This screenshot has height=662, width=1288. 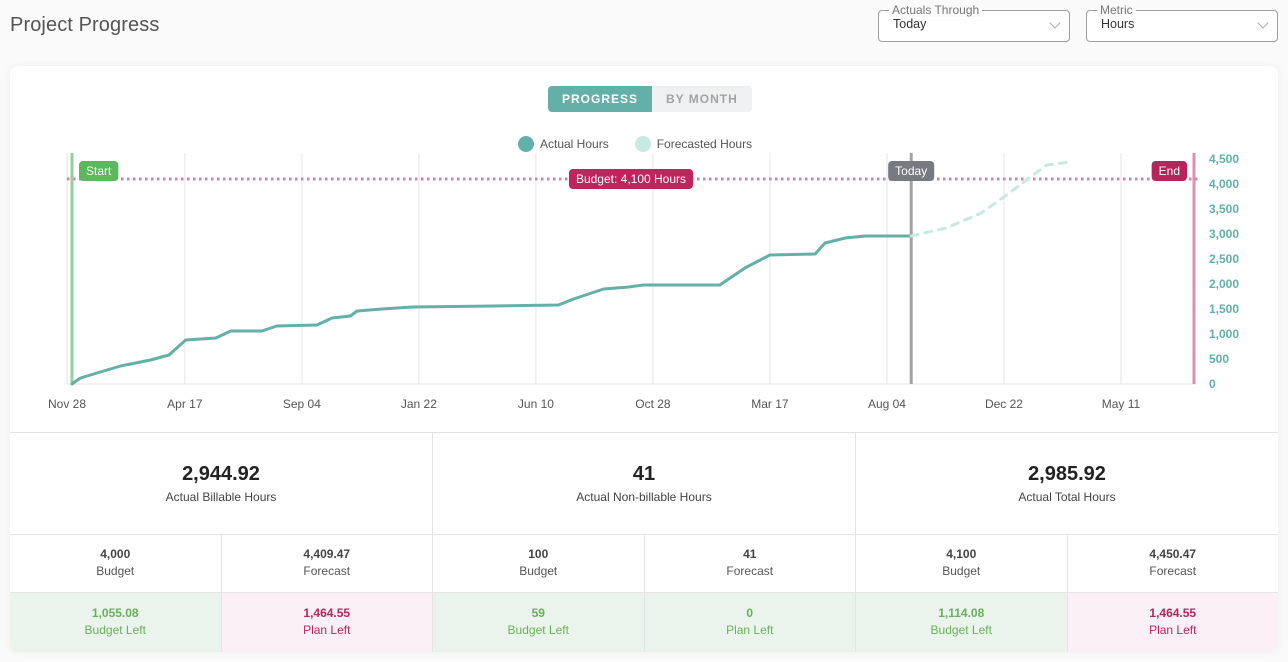 What do you see at coordinates (910, 24) in the screenshot?
I see `actuals-through-value: Today` at bounding box center [910, 24].